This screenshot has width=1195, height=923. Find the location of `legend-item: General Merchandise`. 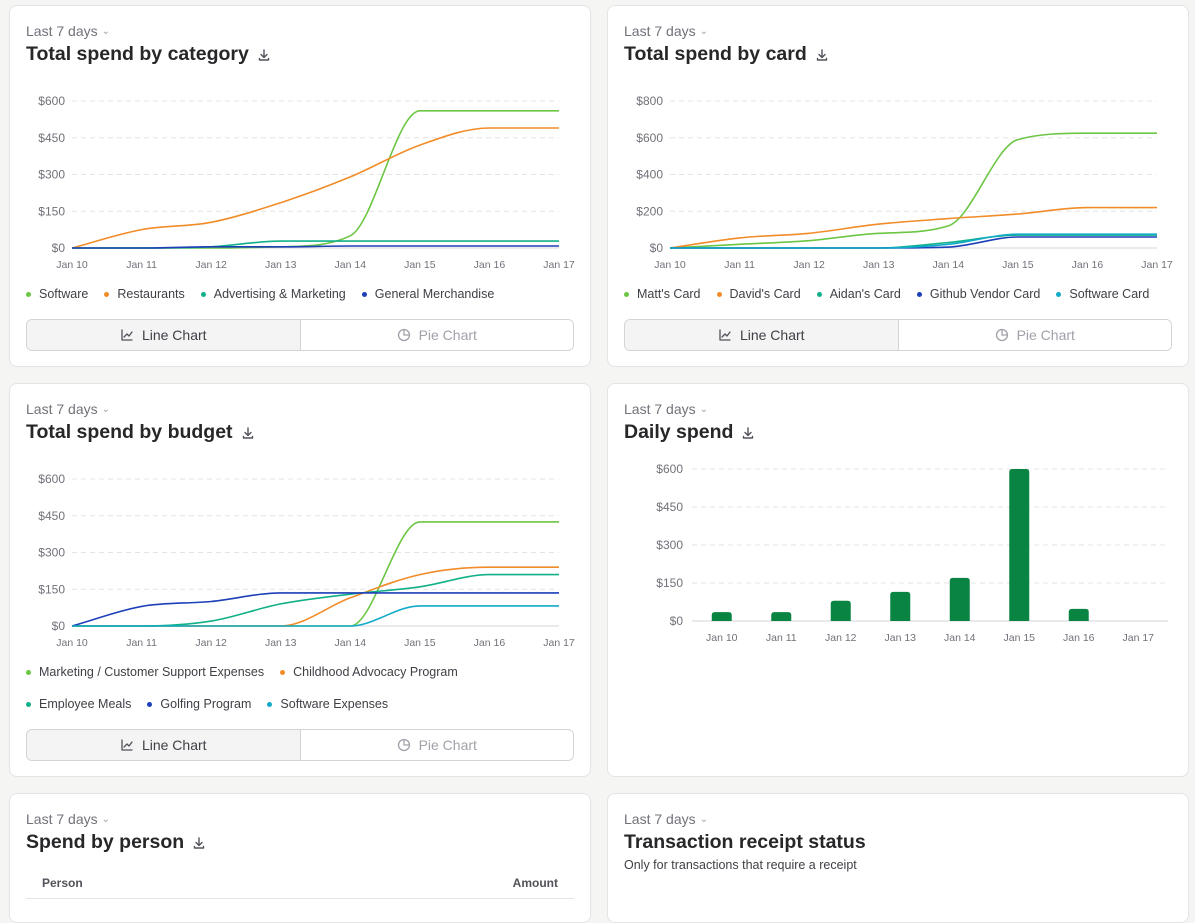

legend-item: General Merchandise is located at coordinates (427, 294).